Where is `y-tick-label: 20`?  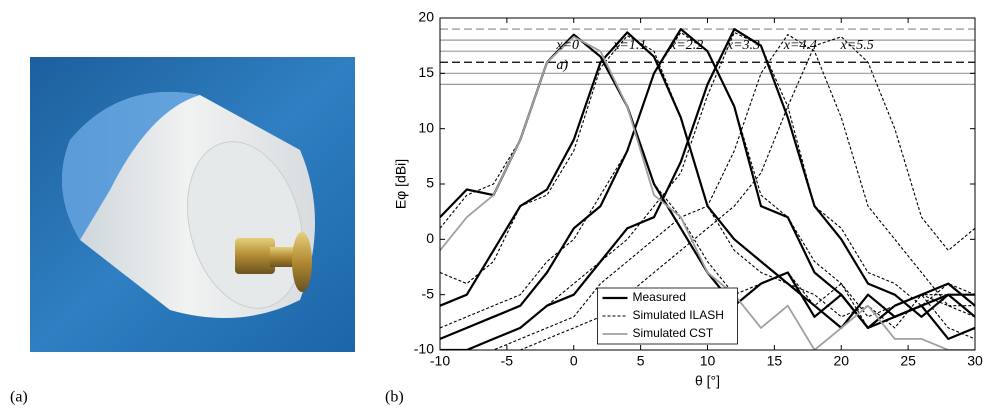
y-tick-label: 20 is located at coordinates (426, 17).